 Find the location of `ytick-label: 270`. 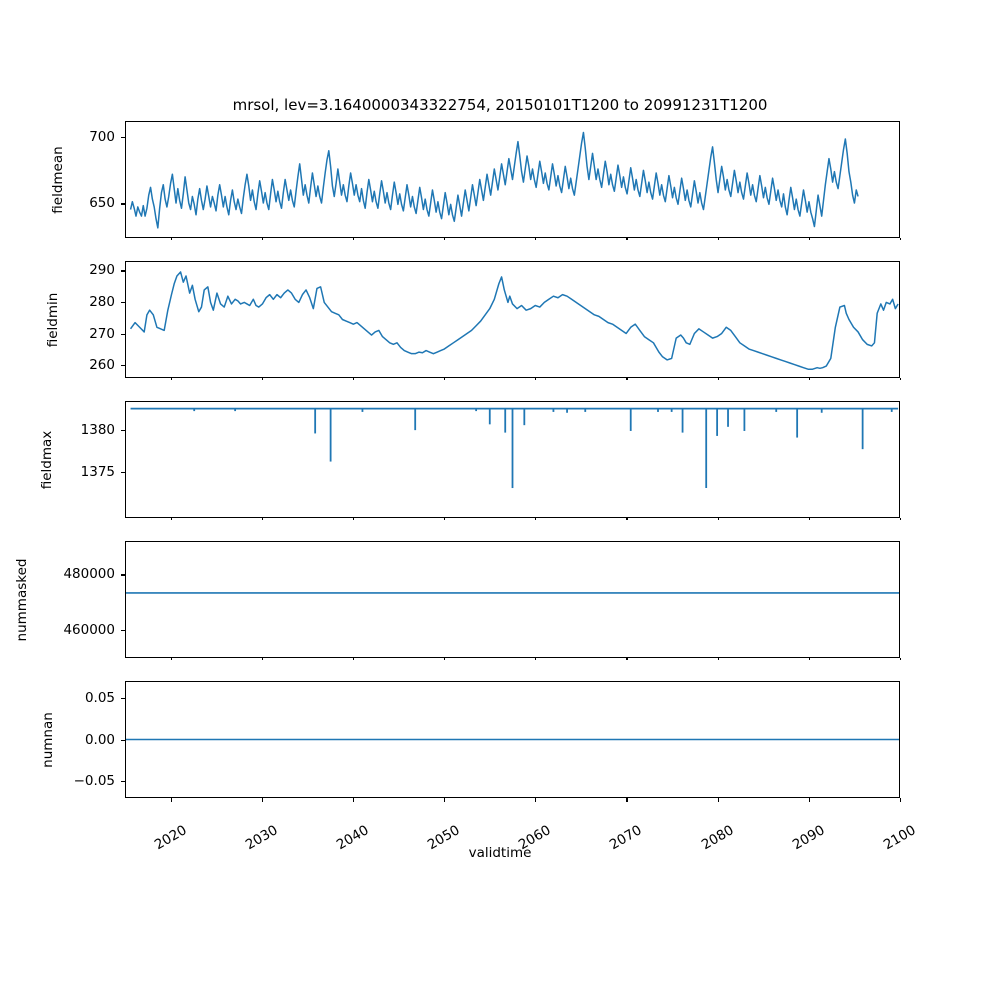

ytick-label: 270 is located at coordinates (102, 333).